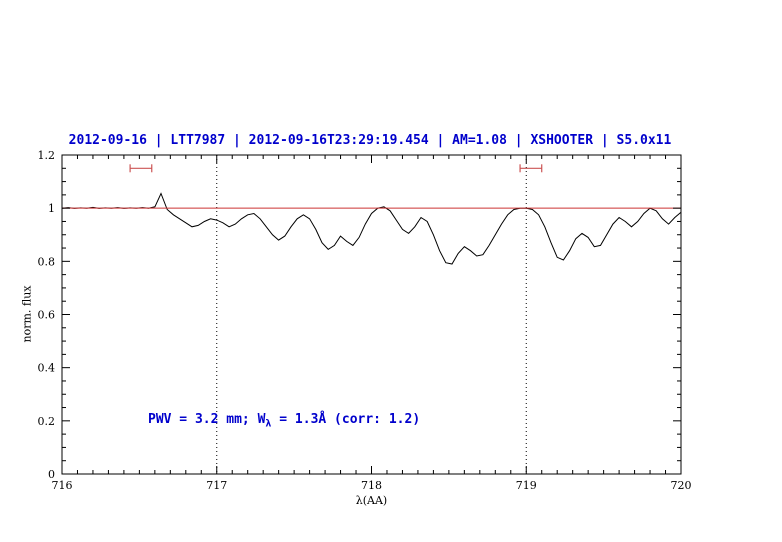 The image size is (782, 542). What do you see at coordinates (526, 485) in the screenshot?
I see `svg-text: 719` at bounding box center [526, 485].